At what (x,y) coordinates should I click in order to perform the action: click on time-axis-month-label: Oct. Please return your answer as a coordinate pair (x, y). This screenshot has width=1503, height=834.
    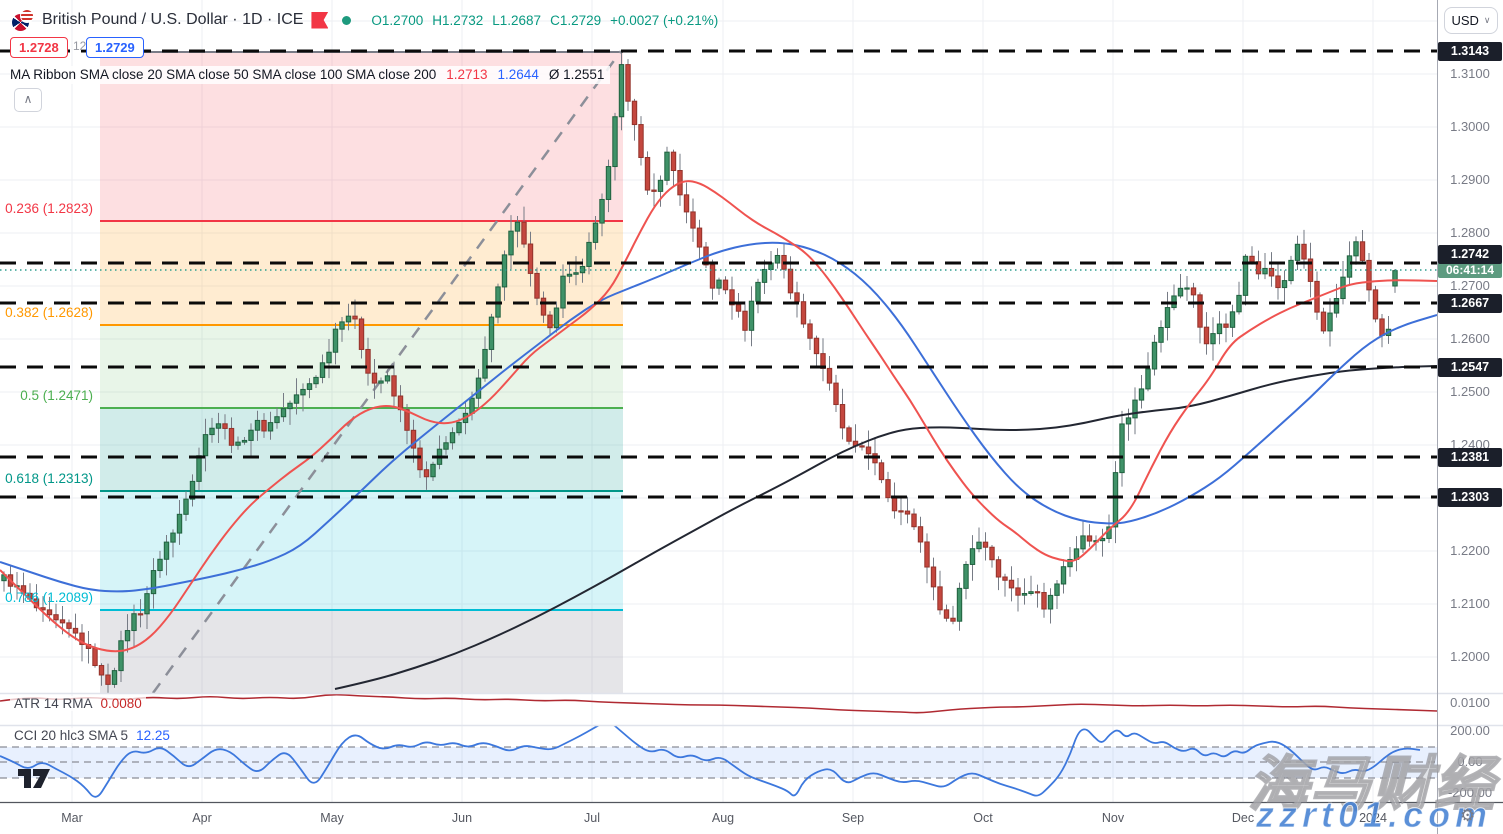
    Looking at the image, I should click on (983, 818).